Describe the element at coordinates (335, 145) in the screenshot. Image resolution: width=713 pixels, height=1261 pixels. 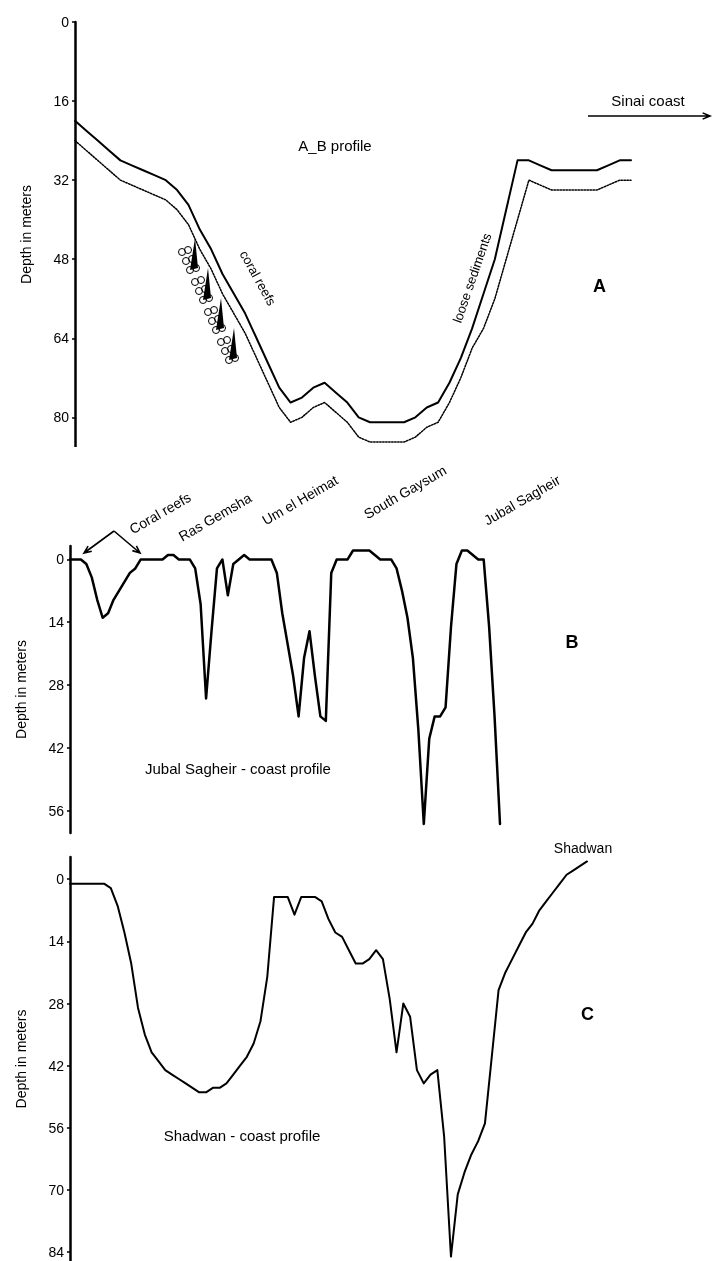
I see `annotation: A_B profile` at that location.